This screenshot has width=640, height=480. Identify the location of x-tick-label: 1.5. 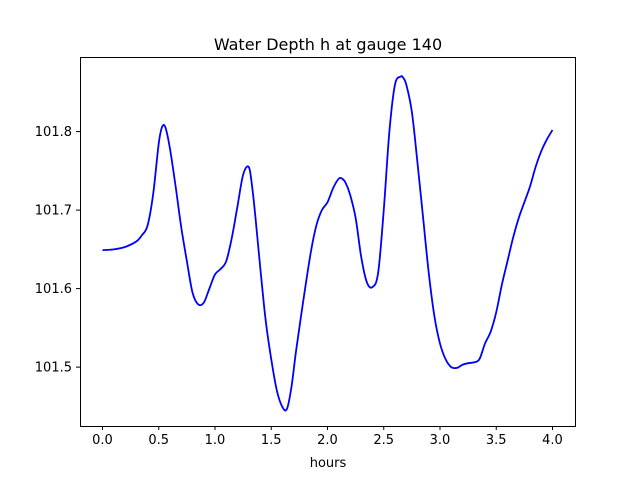
(271, 440).